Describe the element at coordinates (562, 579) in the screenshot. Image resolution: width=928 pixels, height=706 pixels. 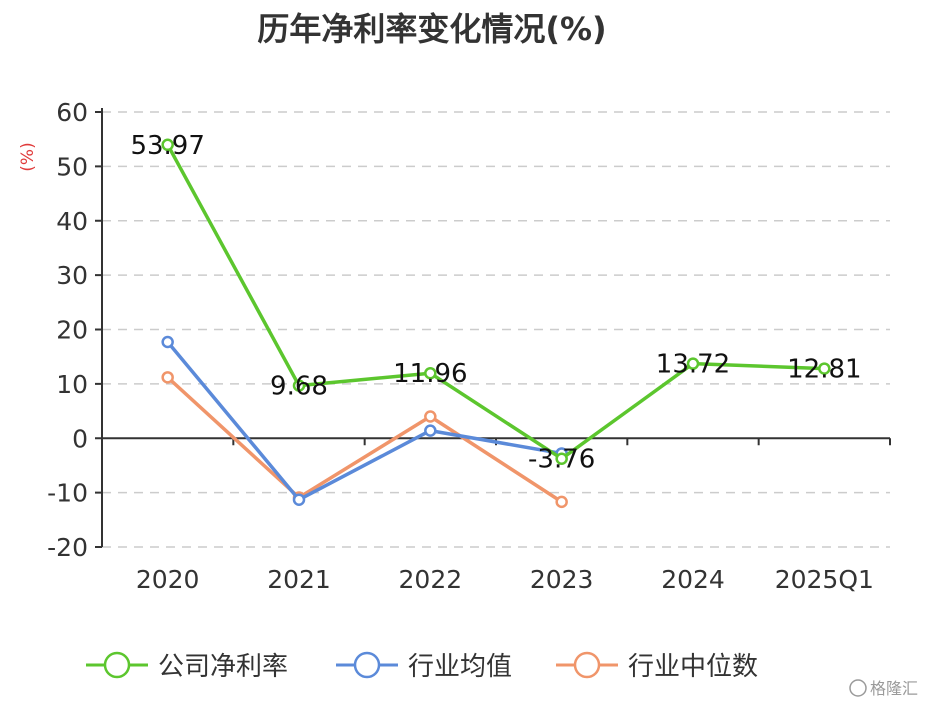
I see `x-tick-label: 2023` at that location.